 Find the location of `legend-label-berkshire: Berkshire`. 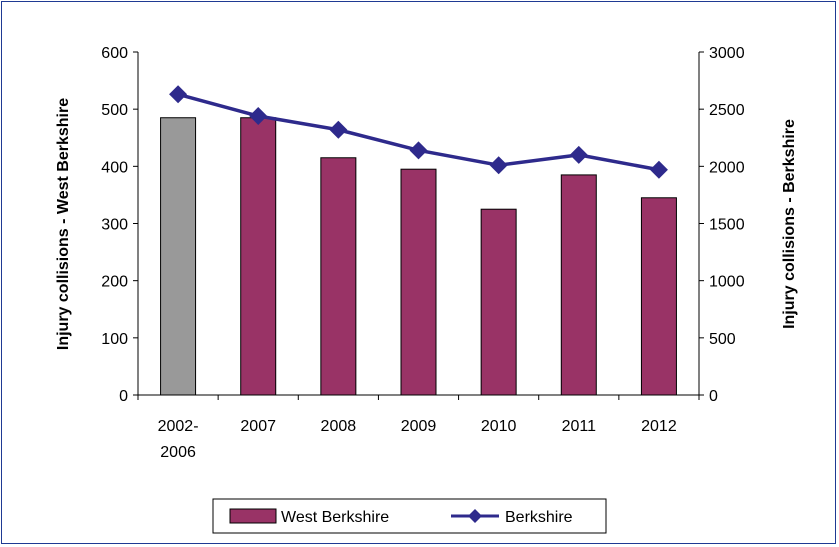

legend-label-berkshire: Berkshire is located at coordinates (539, 517).